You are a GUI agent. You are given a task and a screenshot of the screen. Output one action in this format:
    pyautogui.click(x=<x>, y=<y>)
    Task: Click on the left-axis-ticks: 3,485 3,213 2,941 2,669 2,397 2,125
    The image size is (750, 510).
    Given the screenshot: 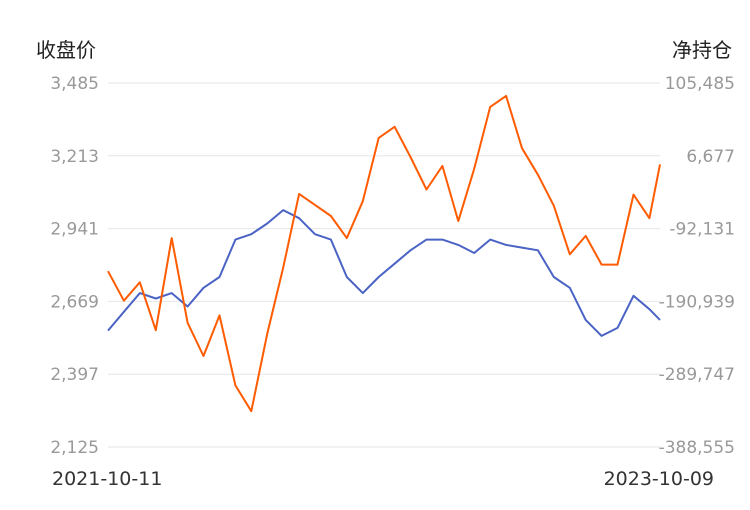 What is the action you would take?
    pyautogui.click(x=74, y=266)
    